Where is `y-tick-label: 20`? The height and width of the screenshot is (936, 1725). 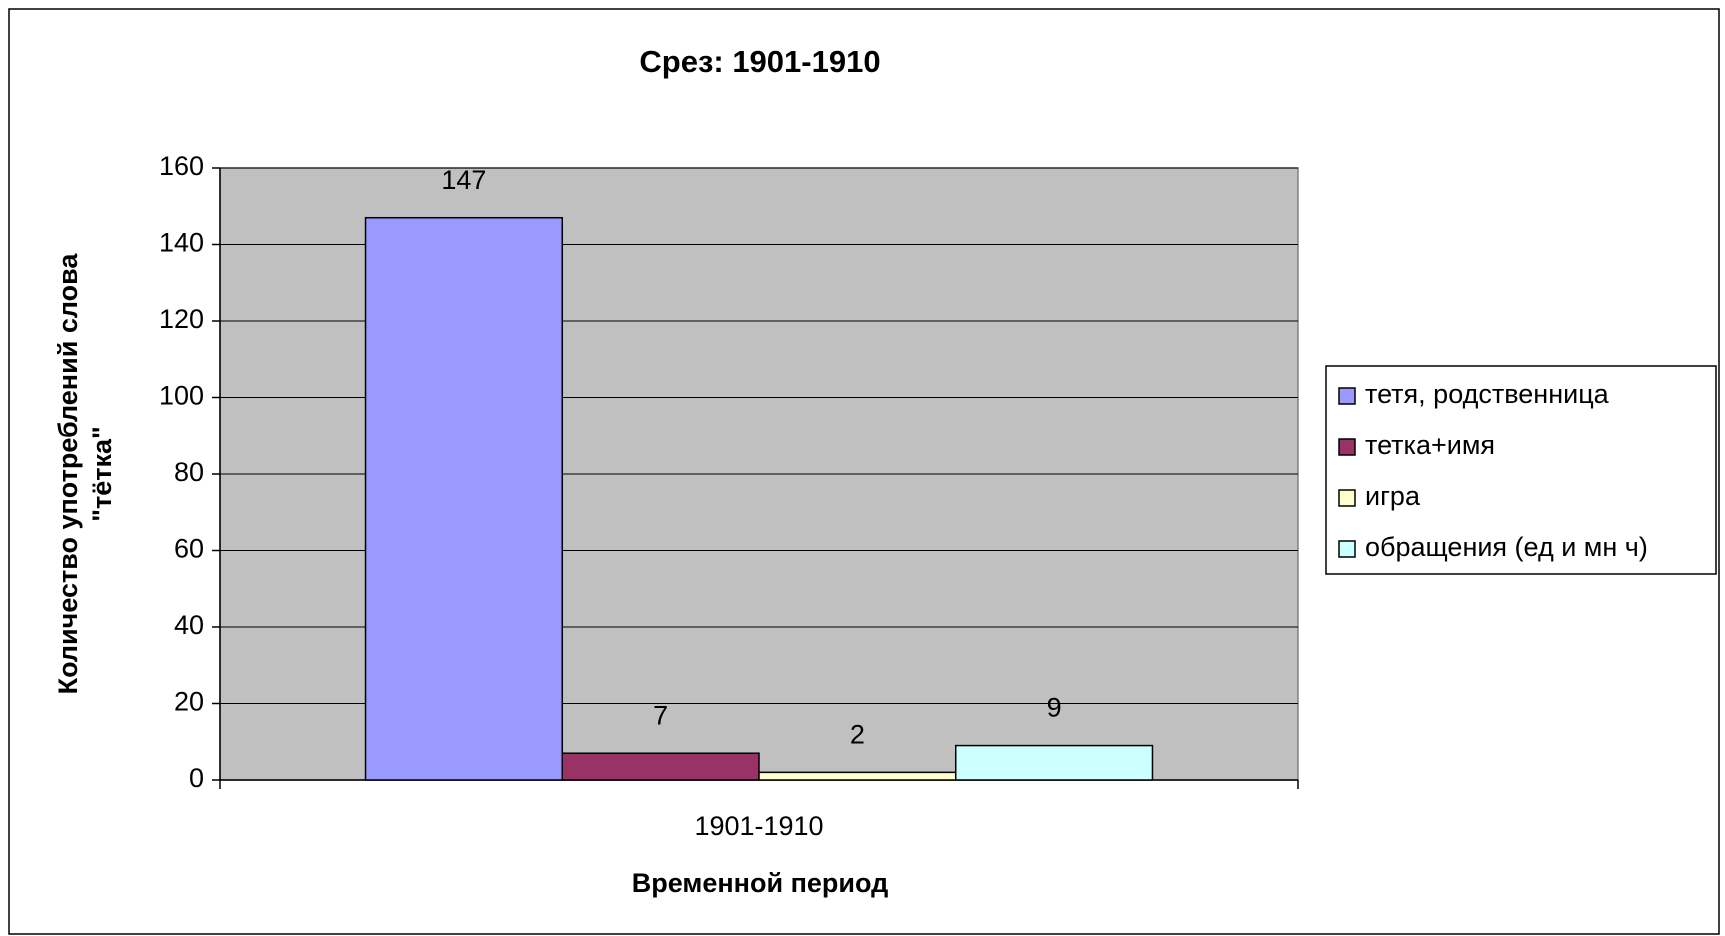 y-tick-label: 20 is located at coordinates (189, 702).